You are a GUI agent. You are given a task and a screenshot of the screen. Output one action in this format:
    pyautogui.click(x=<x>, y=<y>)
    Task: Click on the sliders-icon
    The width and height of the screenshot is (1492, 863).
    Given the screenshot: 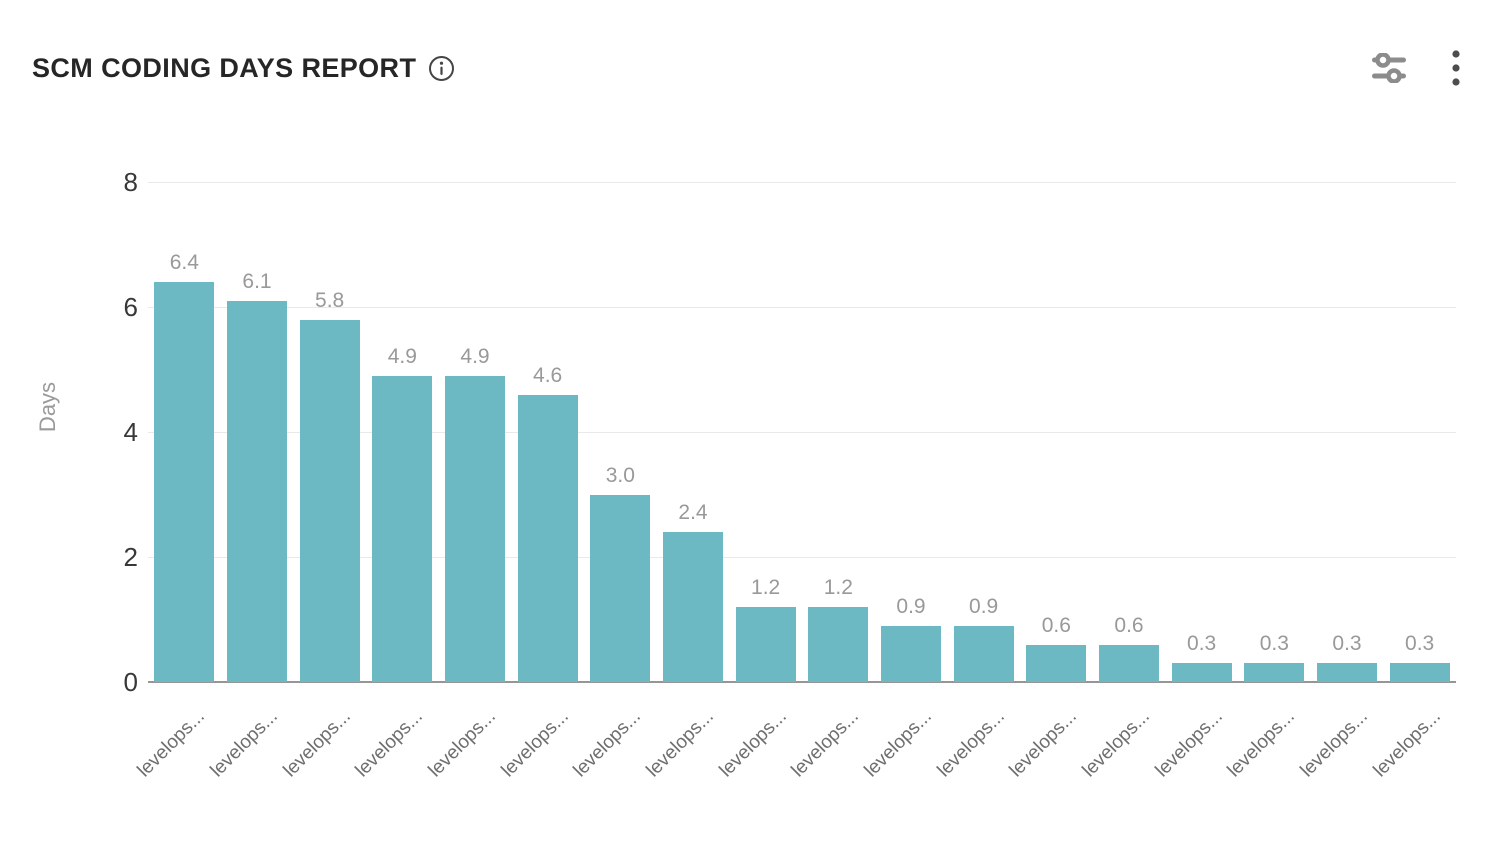 What is the action you would take?
    pyautogui.click(x=1389, y=68)
    